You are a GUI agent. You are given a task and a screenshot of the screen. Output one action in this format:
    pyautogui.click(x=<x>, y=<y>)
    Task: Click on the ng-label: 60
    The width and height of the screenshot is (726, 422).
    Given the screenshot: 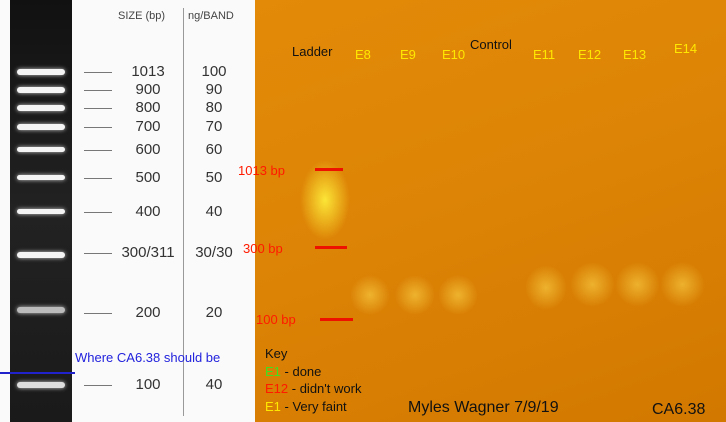 What is the action you would take?
    pyautogui.click(x=214, y=149)
    